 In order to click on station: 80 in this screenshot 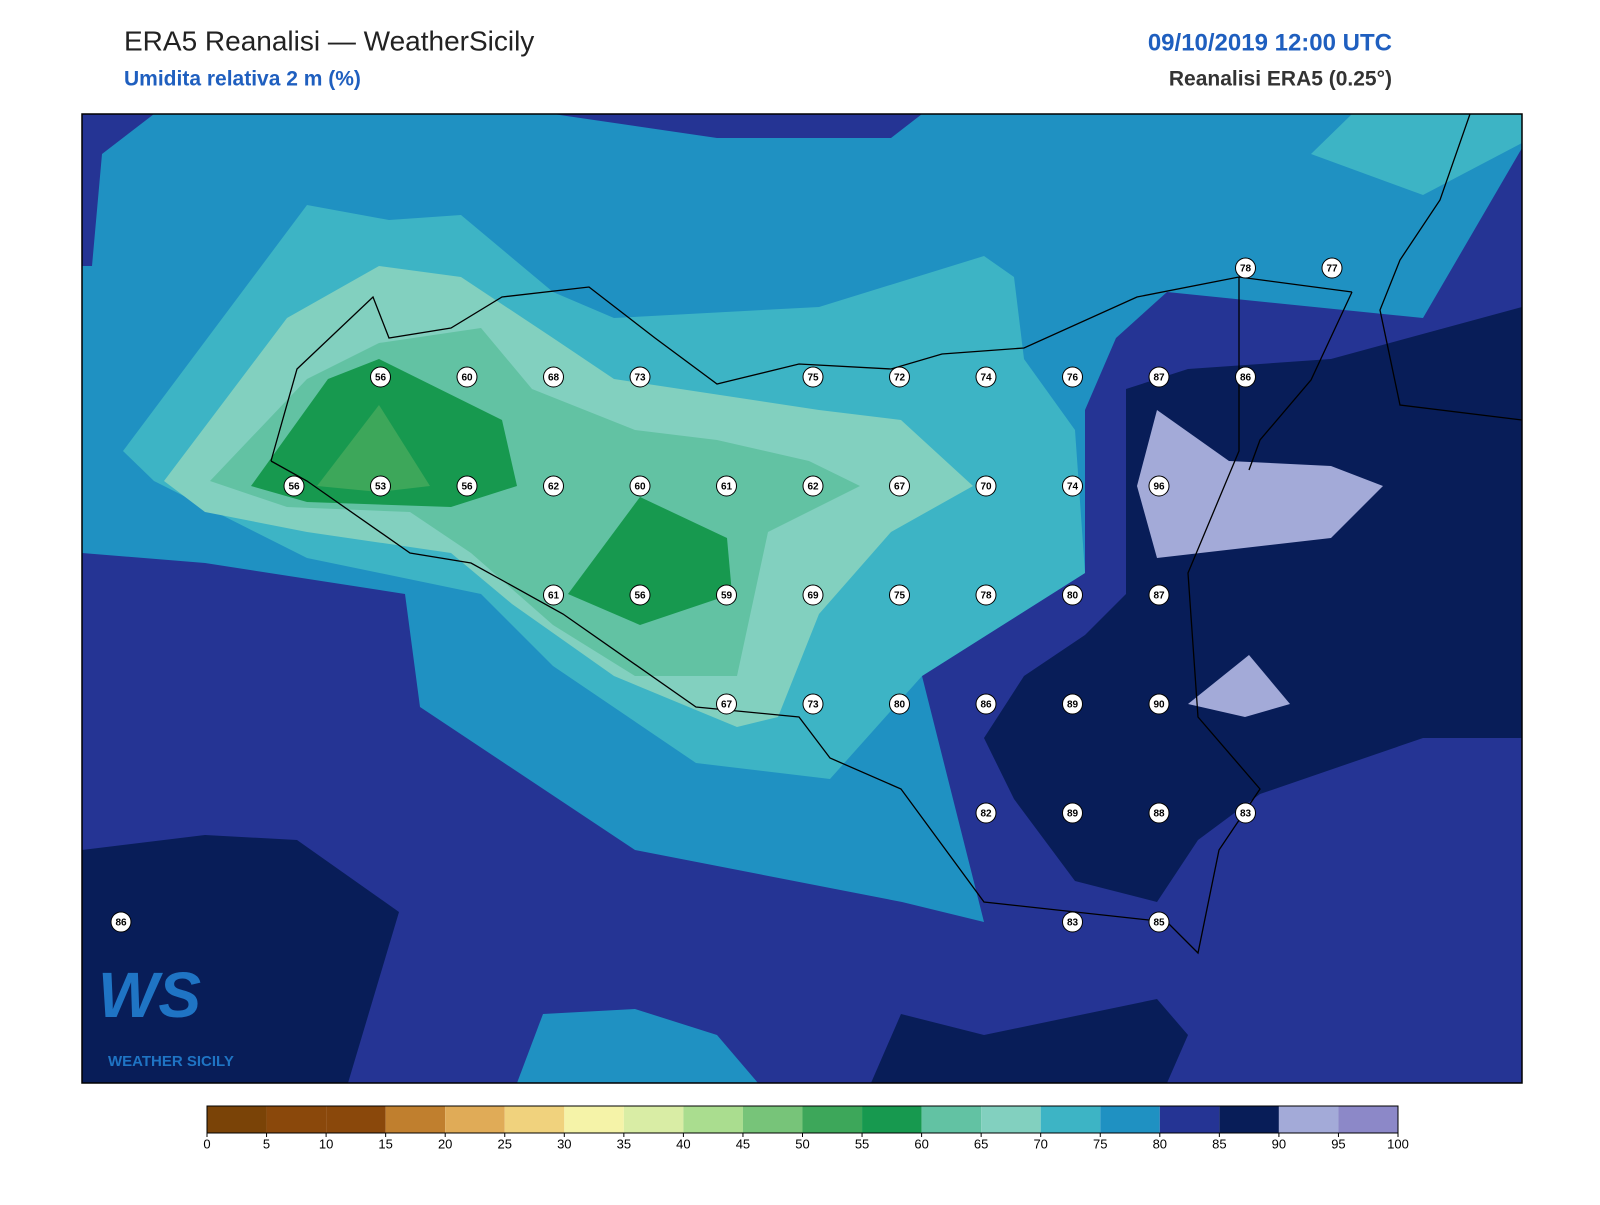, I will do `click(899, 704)`.